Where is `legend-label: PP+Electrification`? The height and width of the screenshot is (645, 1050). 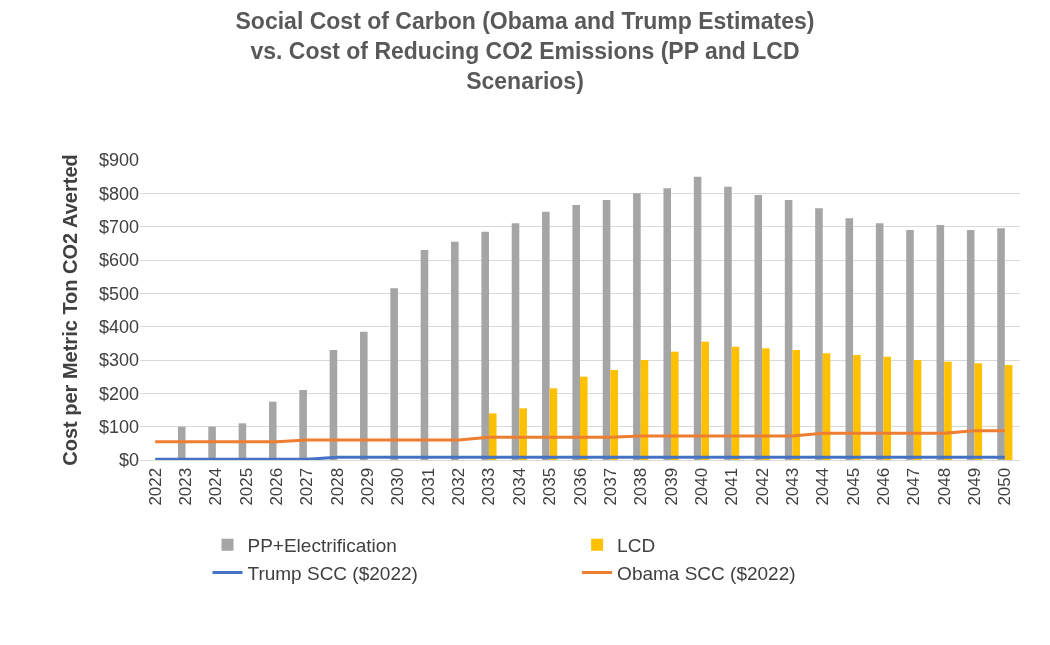 legend-label: PP+Electrification is located at coordinates (322, 546).